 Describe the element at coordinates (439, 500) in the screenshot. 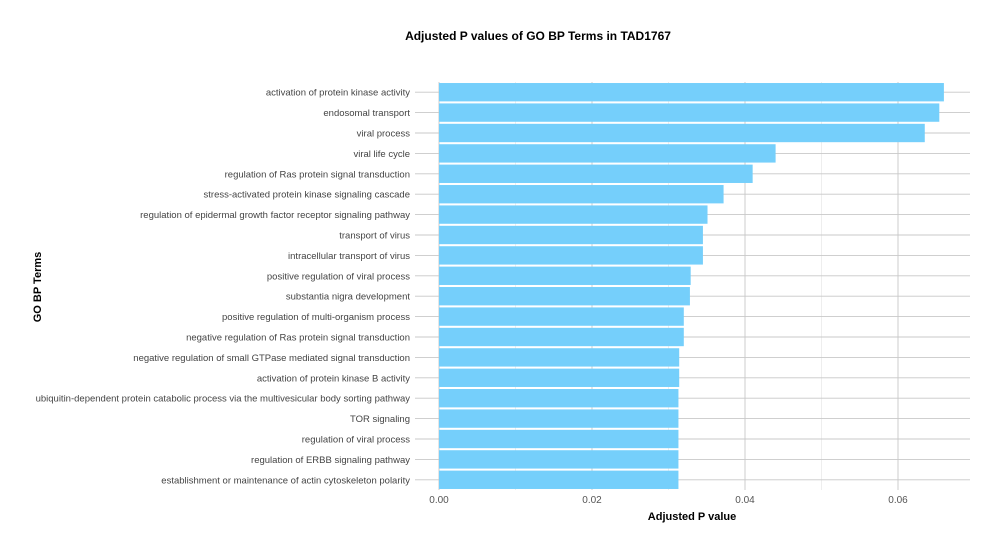

I see `x-tick-label: 0.00` at that location.